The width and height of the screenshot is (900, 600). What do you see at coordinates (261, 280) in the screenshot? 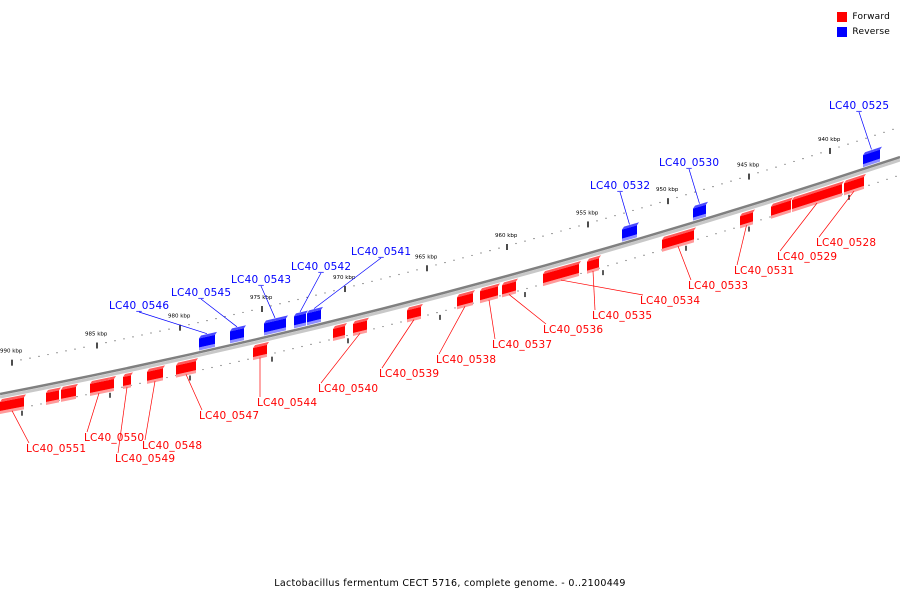
I see `gene-label: LC40_0543` at bounding box center [261, 280].